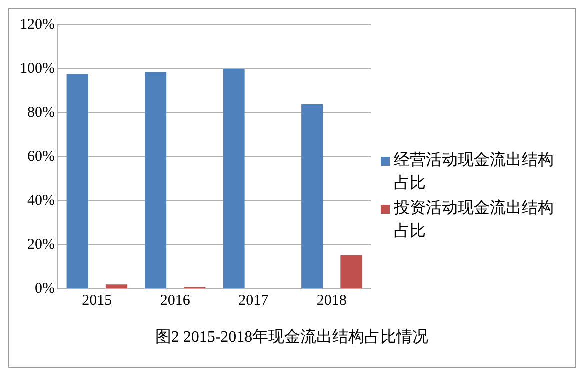  What do you see at coordinates (44, 288) in the screenshot?
I see `y-tick-label: 0%` at bounding box center [44, 288].